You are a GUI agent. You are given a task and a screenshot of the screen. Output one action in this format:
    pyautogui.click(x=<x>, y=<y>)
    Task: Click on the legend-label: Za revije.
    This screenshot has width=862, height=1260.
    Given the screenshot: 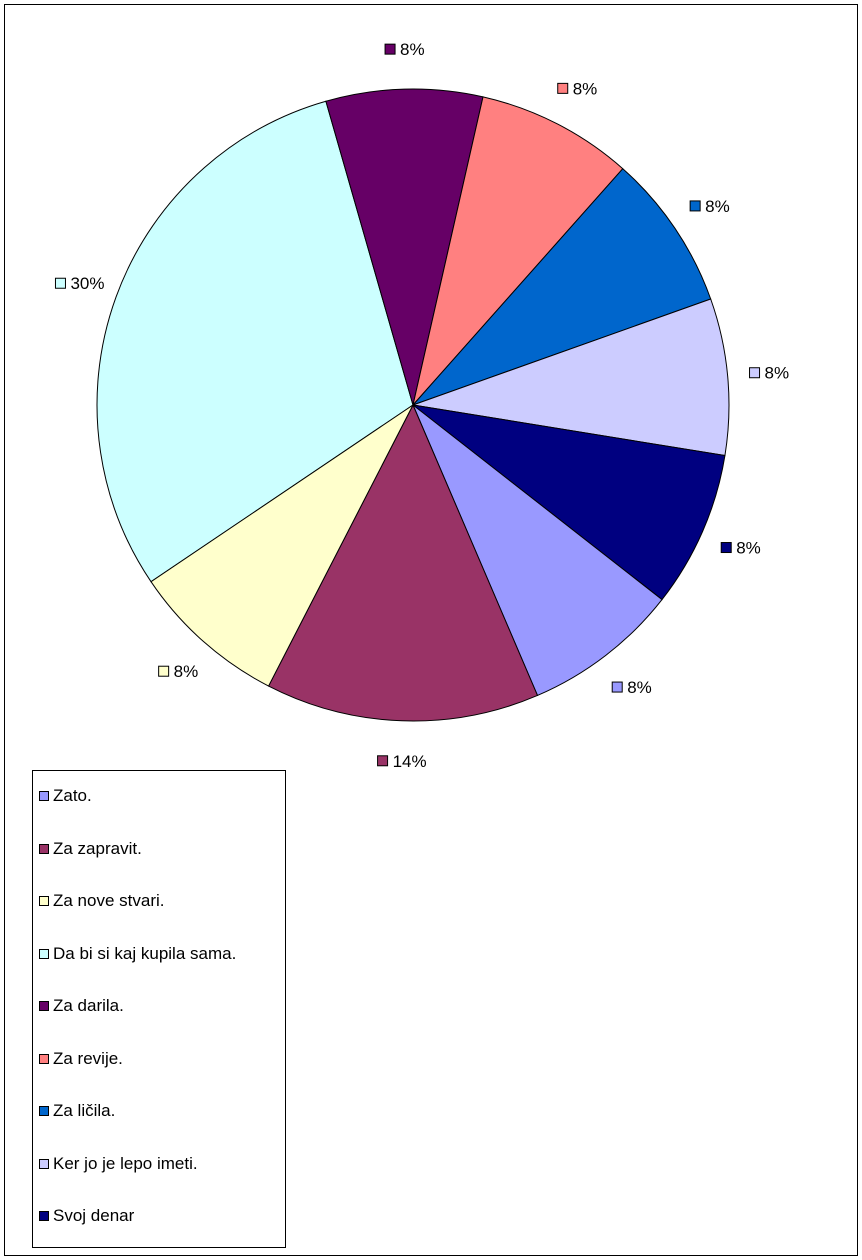 What is the action you would take?
    pyautogui.click(x=88, y=1058)
    